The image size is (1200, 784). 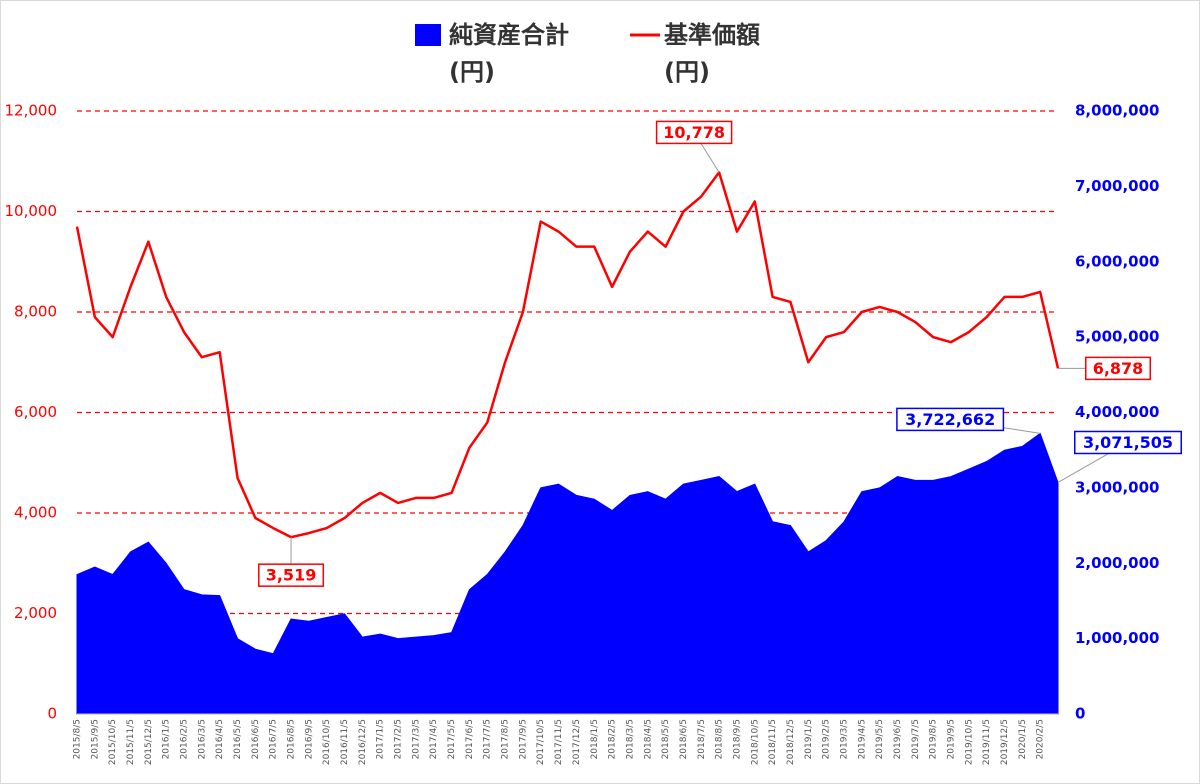 What do you see at coordinates (523, 739) in the screenshot?
I see `x-tick-label: 2017/9/5` at bounding box center [523, 739].